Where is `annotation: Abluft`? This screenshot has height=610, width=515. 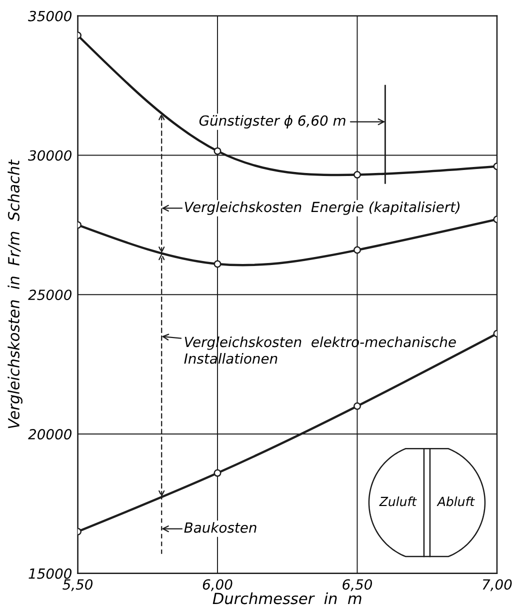 annotation: Abluft is located at coordinates (455, 501).